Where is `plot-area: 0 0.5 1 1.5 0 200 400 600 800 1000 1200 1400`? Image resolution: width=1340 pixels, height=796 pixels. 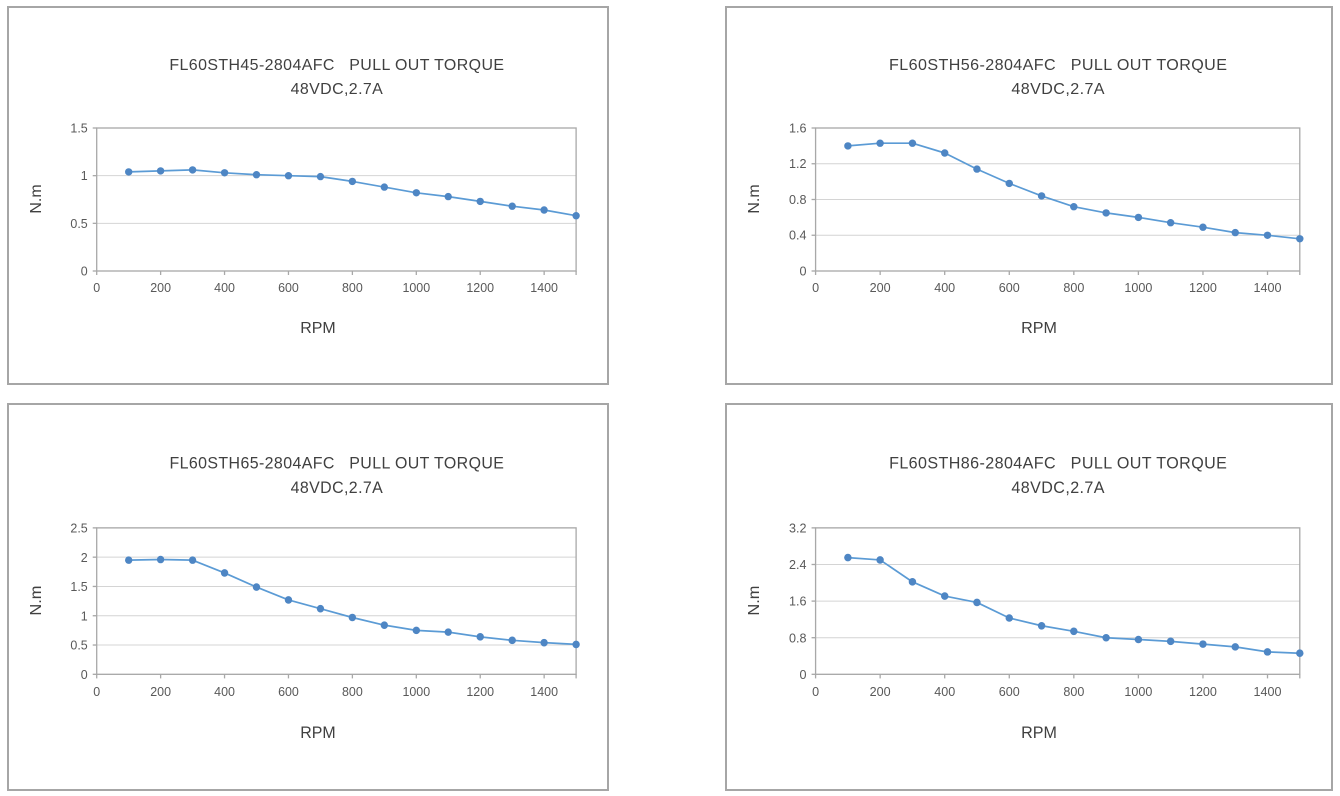
plot-area: 0 0.5 1 1.5 0 200 400 600 800 1000 1200 1400 is located at coordinates (325, 208).